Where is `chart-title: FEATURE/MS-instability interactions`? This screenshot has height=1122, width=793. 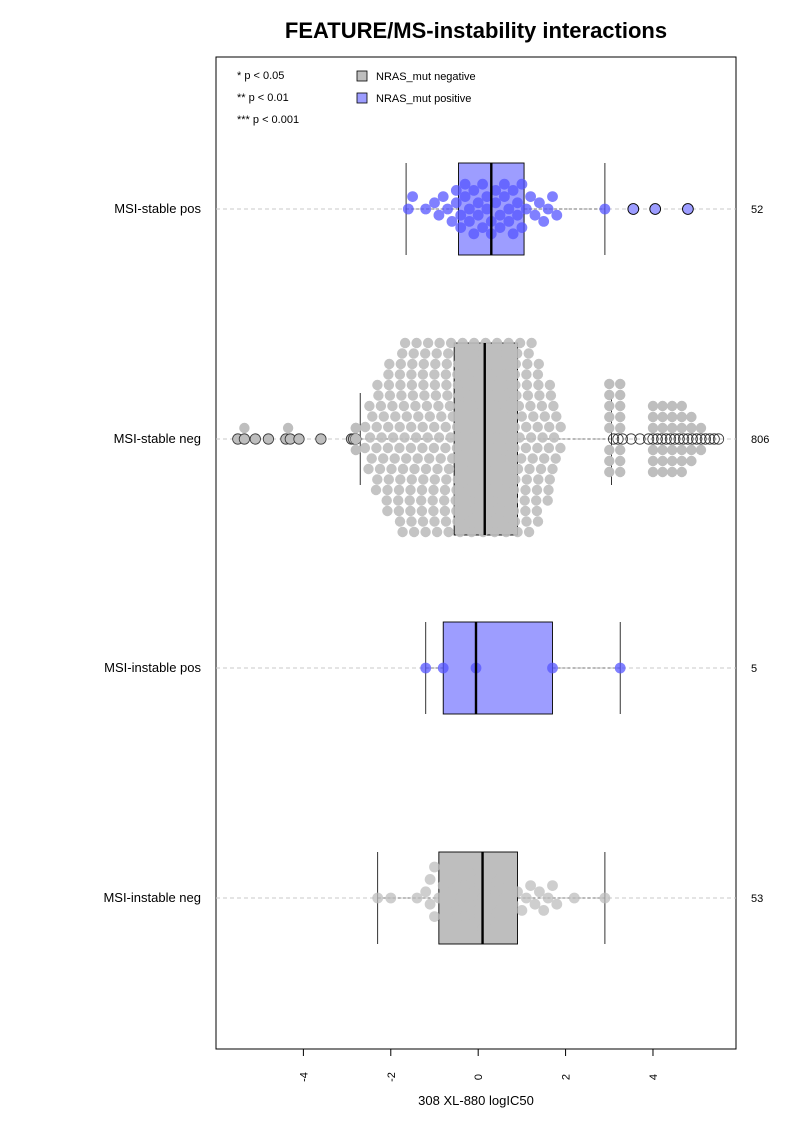 chart-title: FEATURE/MS-instability interactions is located at coordinates (476, 30).